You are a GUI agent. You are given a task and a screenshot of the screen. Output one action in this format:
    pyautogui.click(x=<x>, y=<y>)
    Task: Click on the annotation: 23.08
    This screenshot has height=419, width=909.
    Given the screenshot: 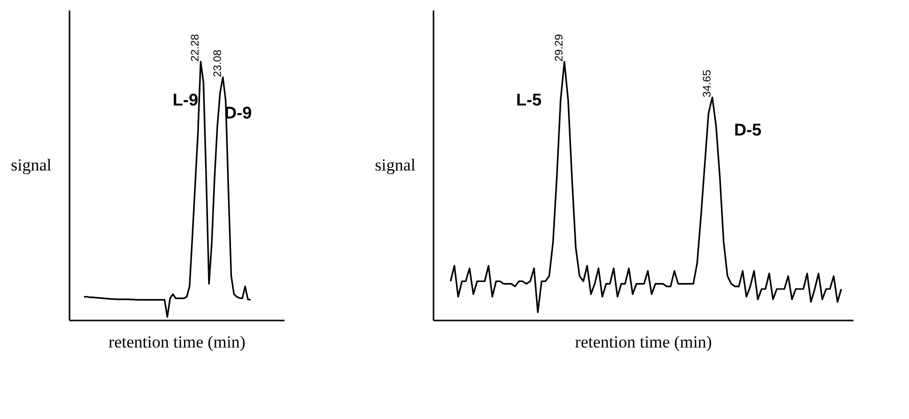 What is the action you would take?
    pyautogui.click(x=218, y=64)
    